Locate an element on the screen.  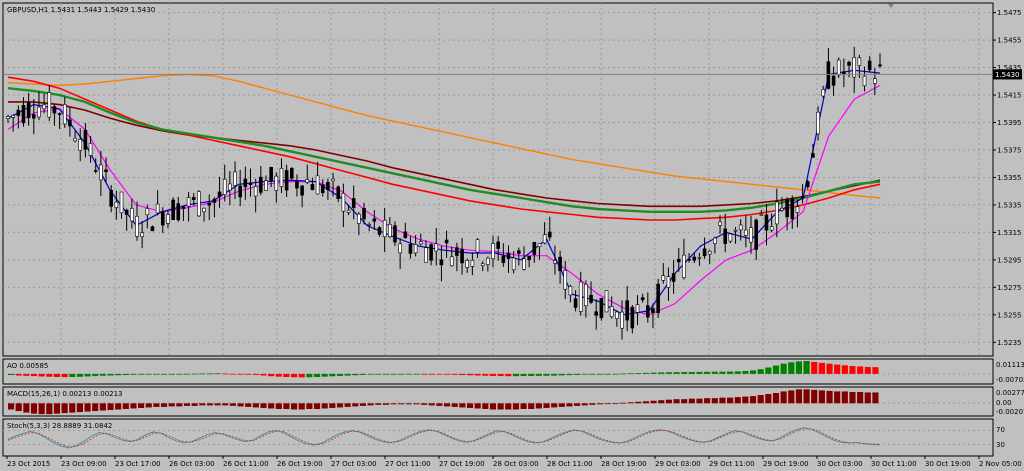
stoch-panel: Stoch(5,3,3) 28.8889 31.0842 70 30 is located at coordinates (503, 437).